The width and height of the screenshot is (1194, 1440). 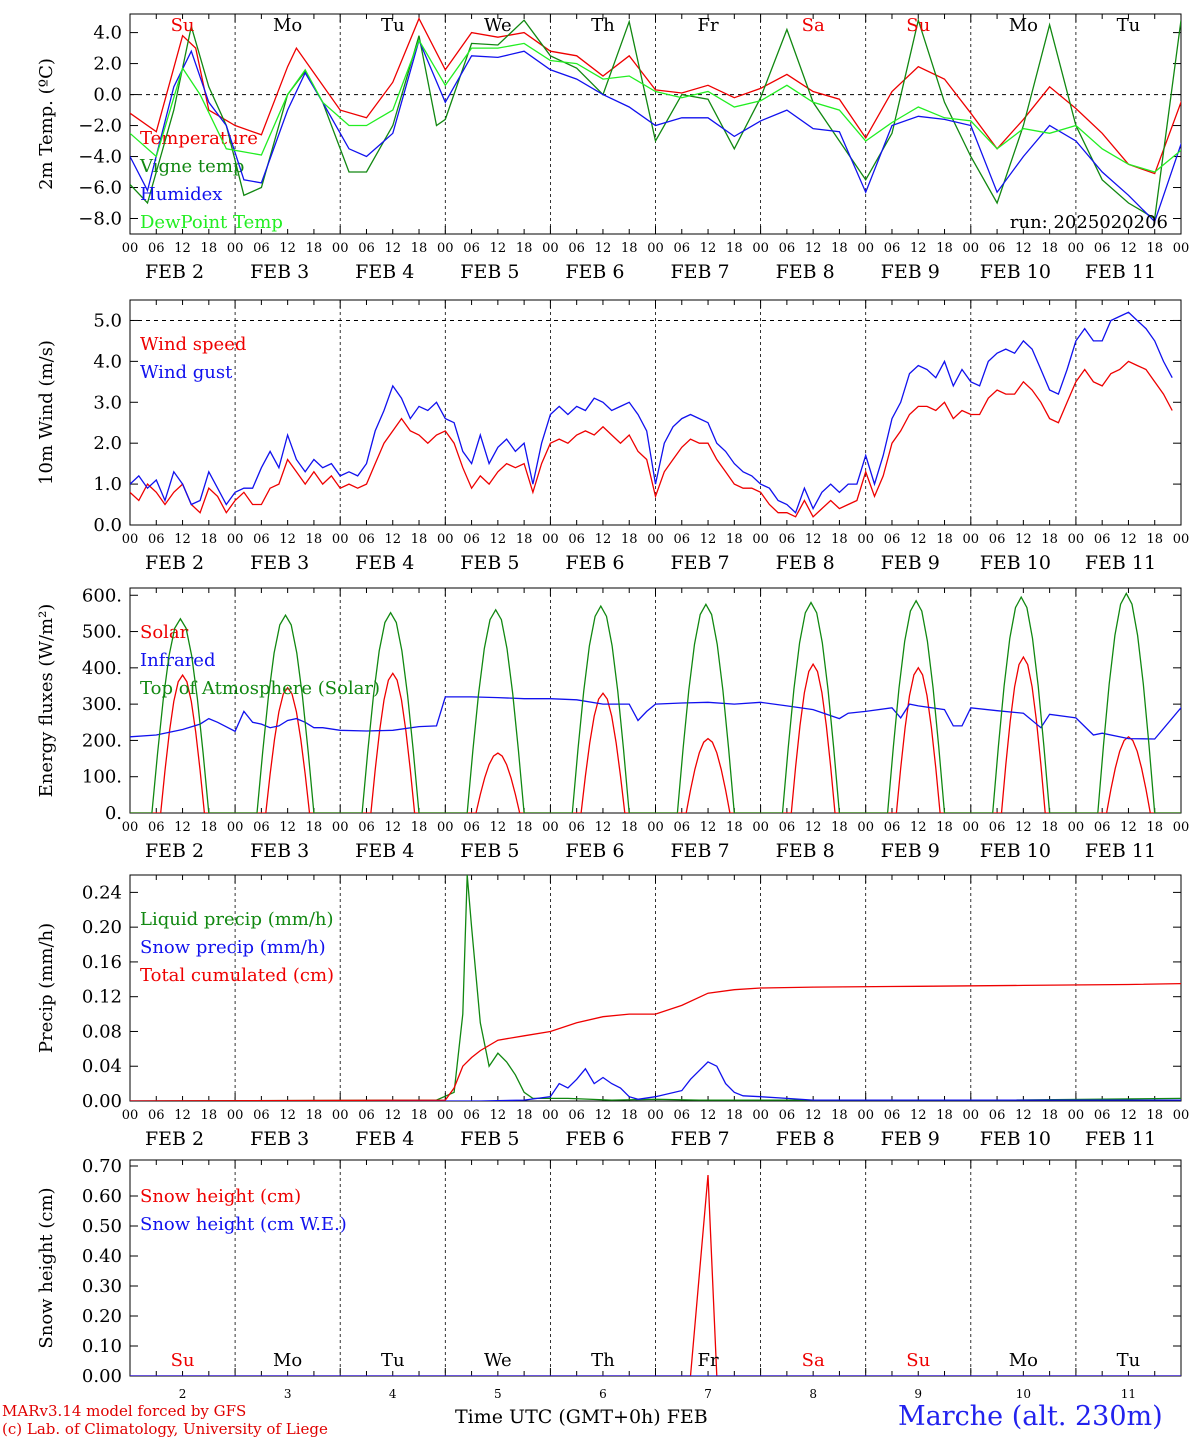 What do you see at coordinates (1128, 1394) in the screenshot?
I see `day-number: 11` at bounding box center [1128, 1394].